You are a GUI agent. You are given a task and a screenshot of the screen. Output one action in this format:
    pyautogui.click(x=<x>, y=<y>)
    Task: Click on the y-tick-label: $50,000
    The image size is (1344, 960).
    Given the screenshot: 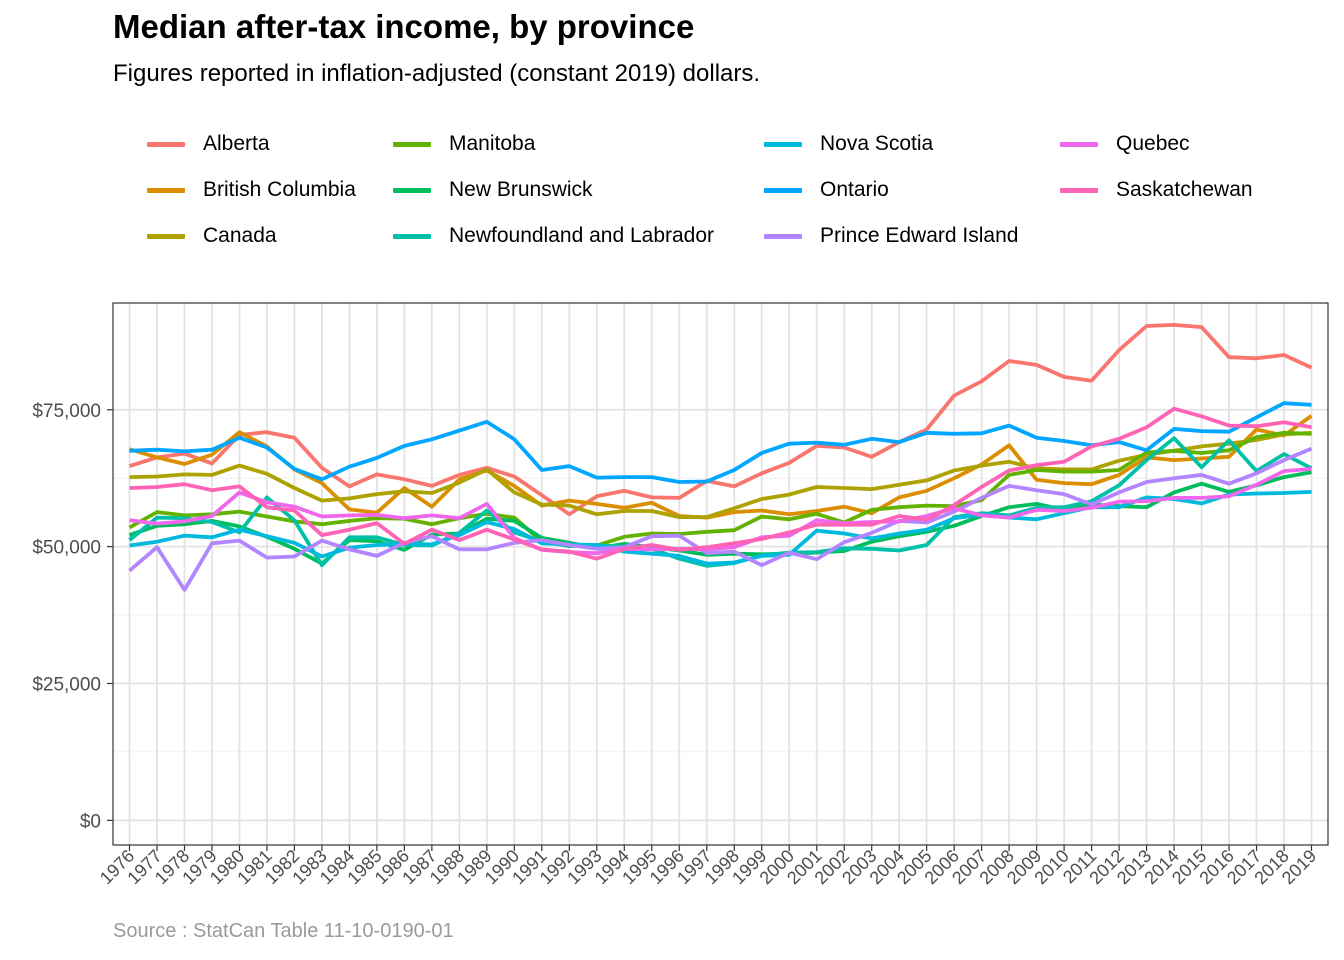 What is the action you would take?
    pyautogui.click(x=66, y=548)
    